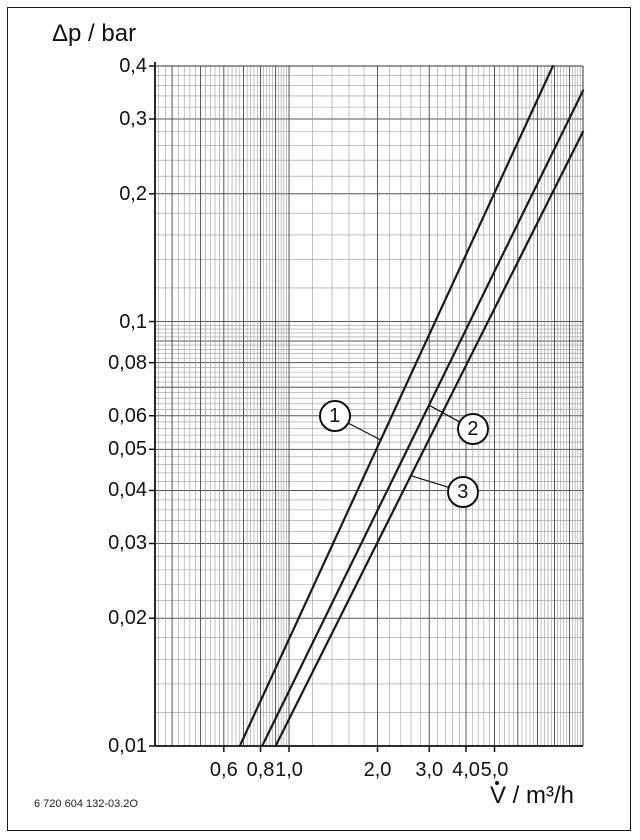  Describe the element at coordinates (466, 770) in the screenshot. I see `x-tick-label: 4,0` at that location.